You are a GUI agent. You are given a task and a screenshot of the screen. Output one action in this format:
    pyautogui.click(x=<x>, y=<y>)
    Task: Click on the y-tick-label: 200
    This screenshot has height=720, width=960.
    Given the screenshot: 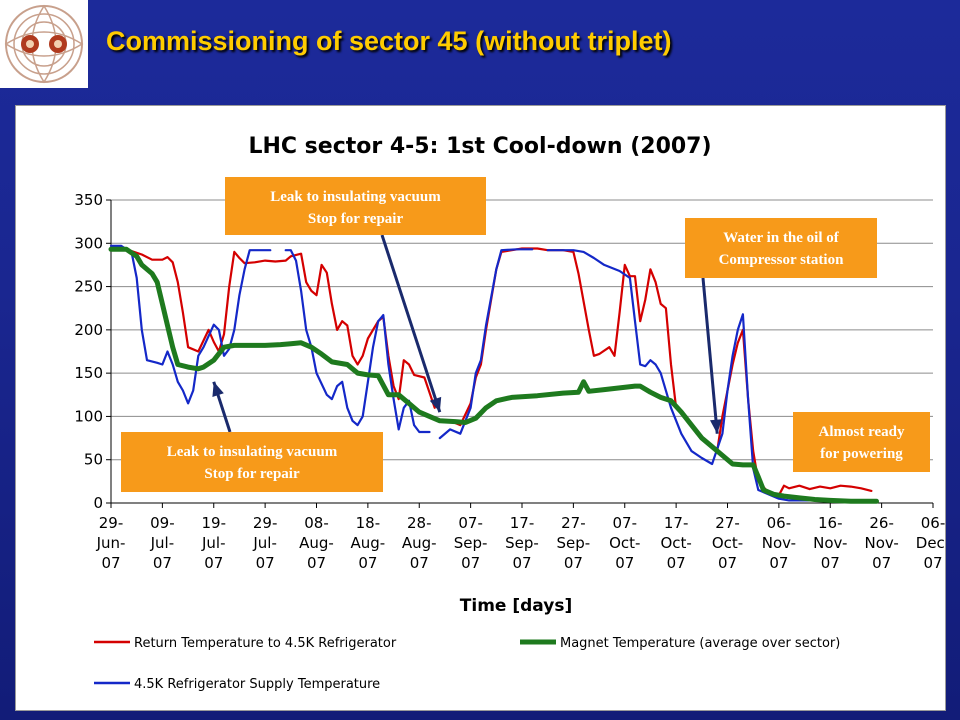 What is the action you would take?
    pyautogui.click(x=88, y=330)
    